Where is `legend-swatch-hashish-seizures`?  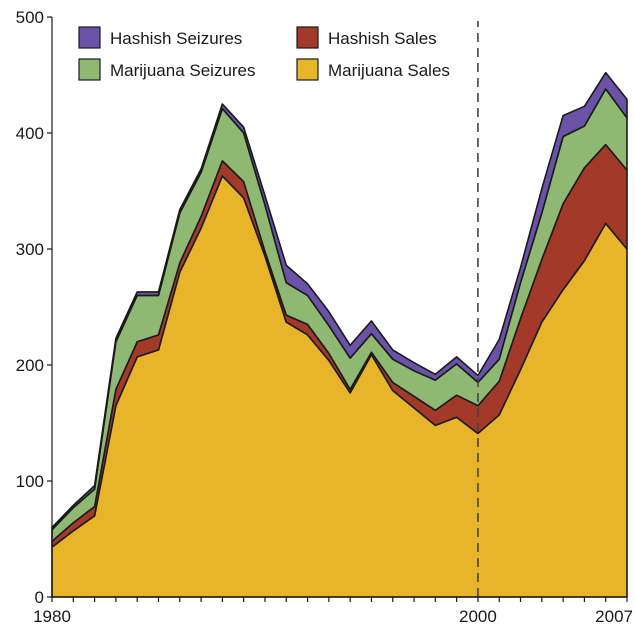
legend-swatch-hashish-seizures is located at coordinates (89, 37).